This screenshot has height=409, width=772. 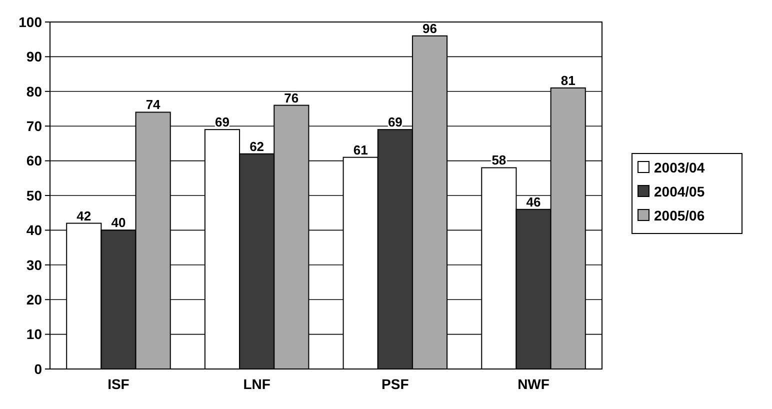 What do you see at coordinates (38, 368) in the screenshot?
I see `y-tick-label: 0` at bounding box center [38, 368].